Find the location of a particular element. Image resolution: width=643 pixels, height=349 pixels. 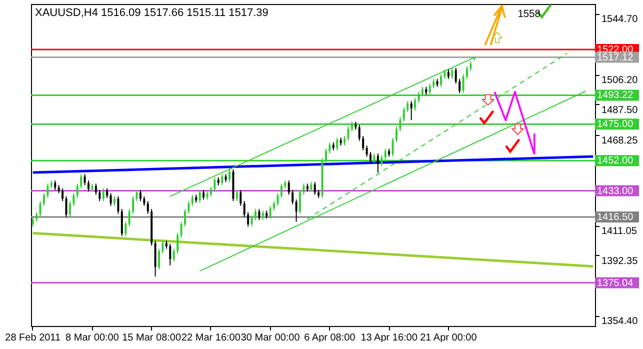

y-tick-label: 1506.20 is located at coordinates (620, 80).